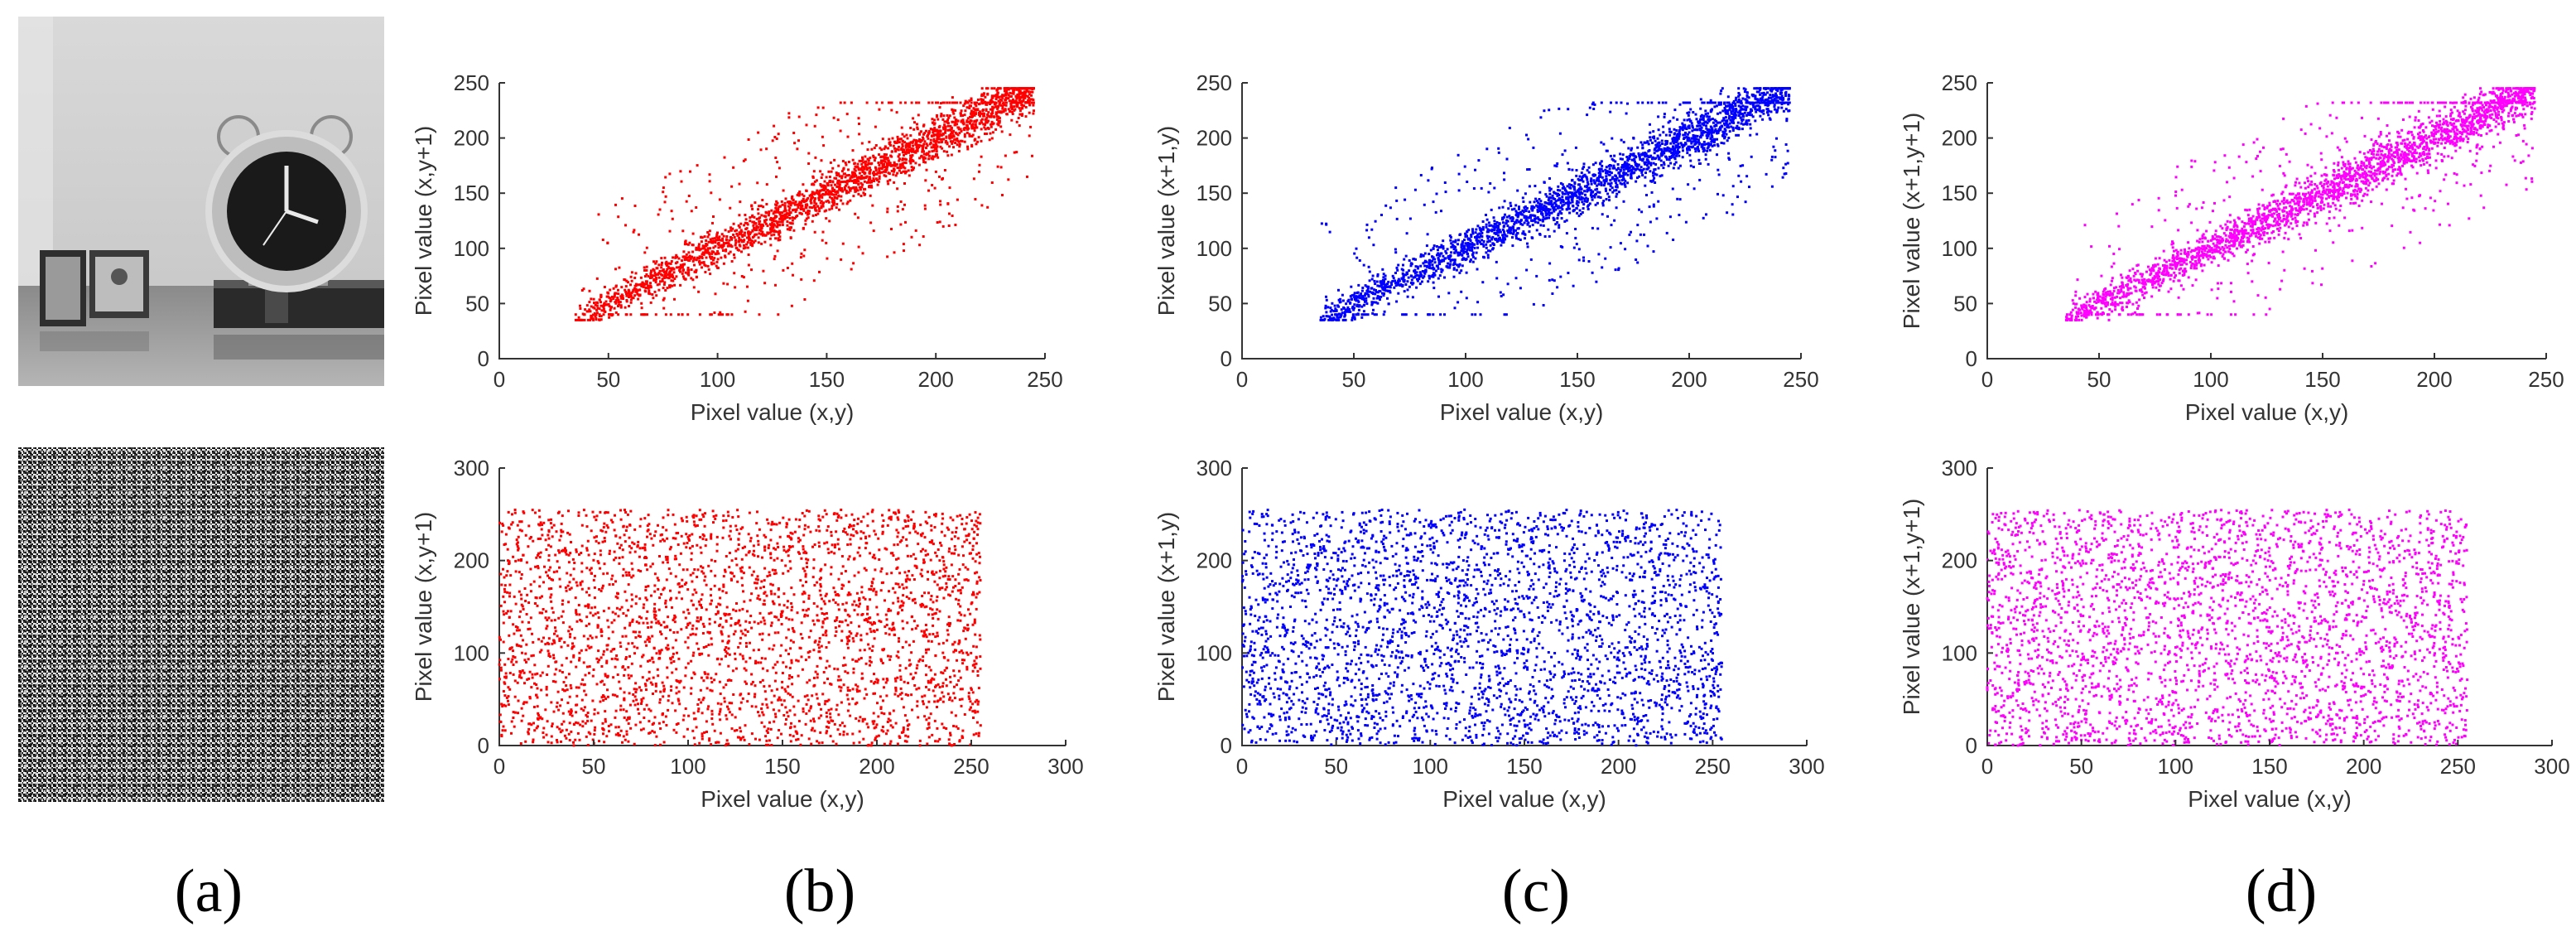 This screenshot has width=2576, height=946. Describe the element at coordinates (1555, 204) in the screenshot. I see `scatter-points` at that location.